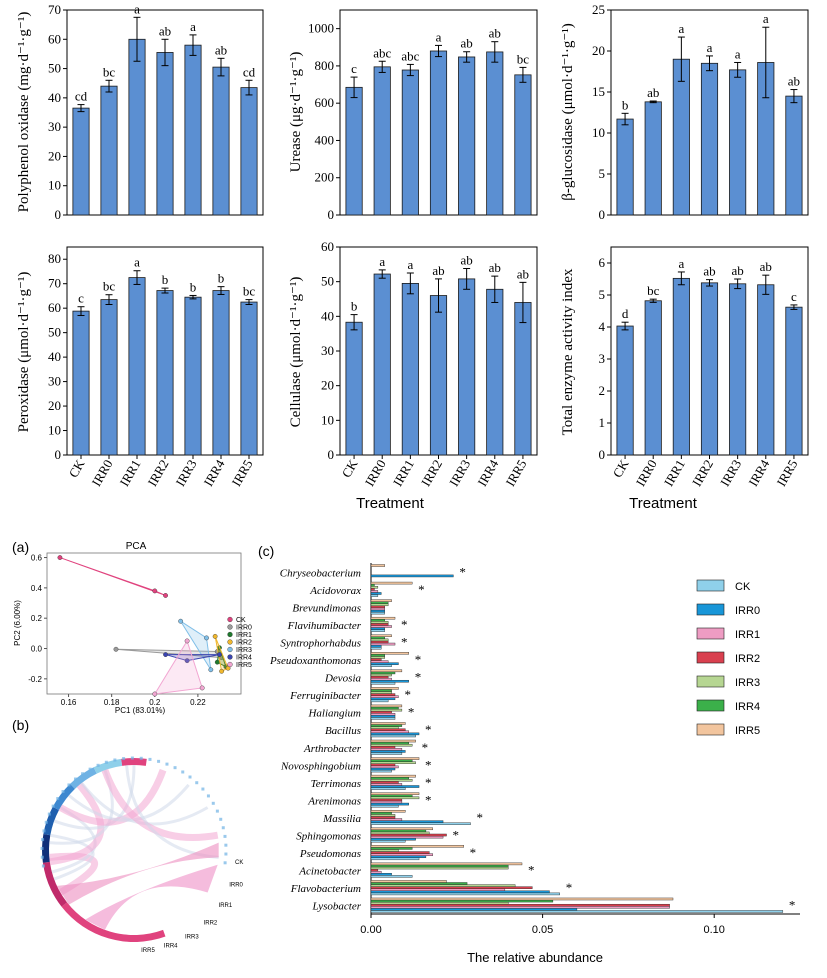  What do you see at coordinates (24, 112) in the screenshot?
I see `y-axis-label: Polyphenol oxidase (mg·d⁻¹·g⁻¹)` at bounding box center [24, 112].